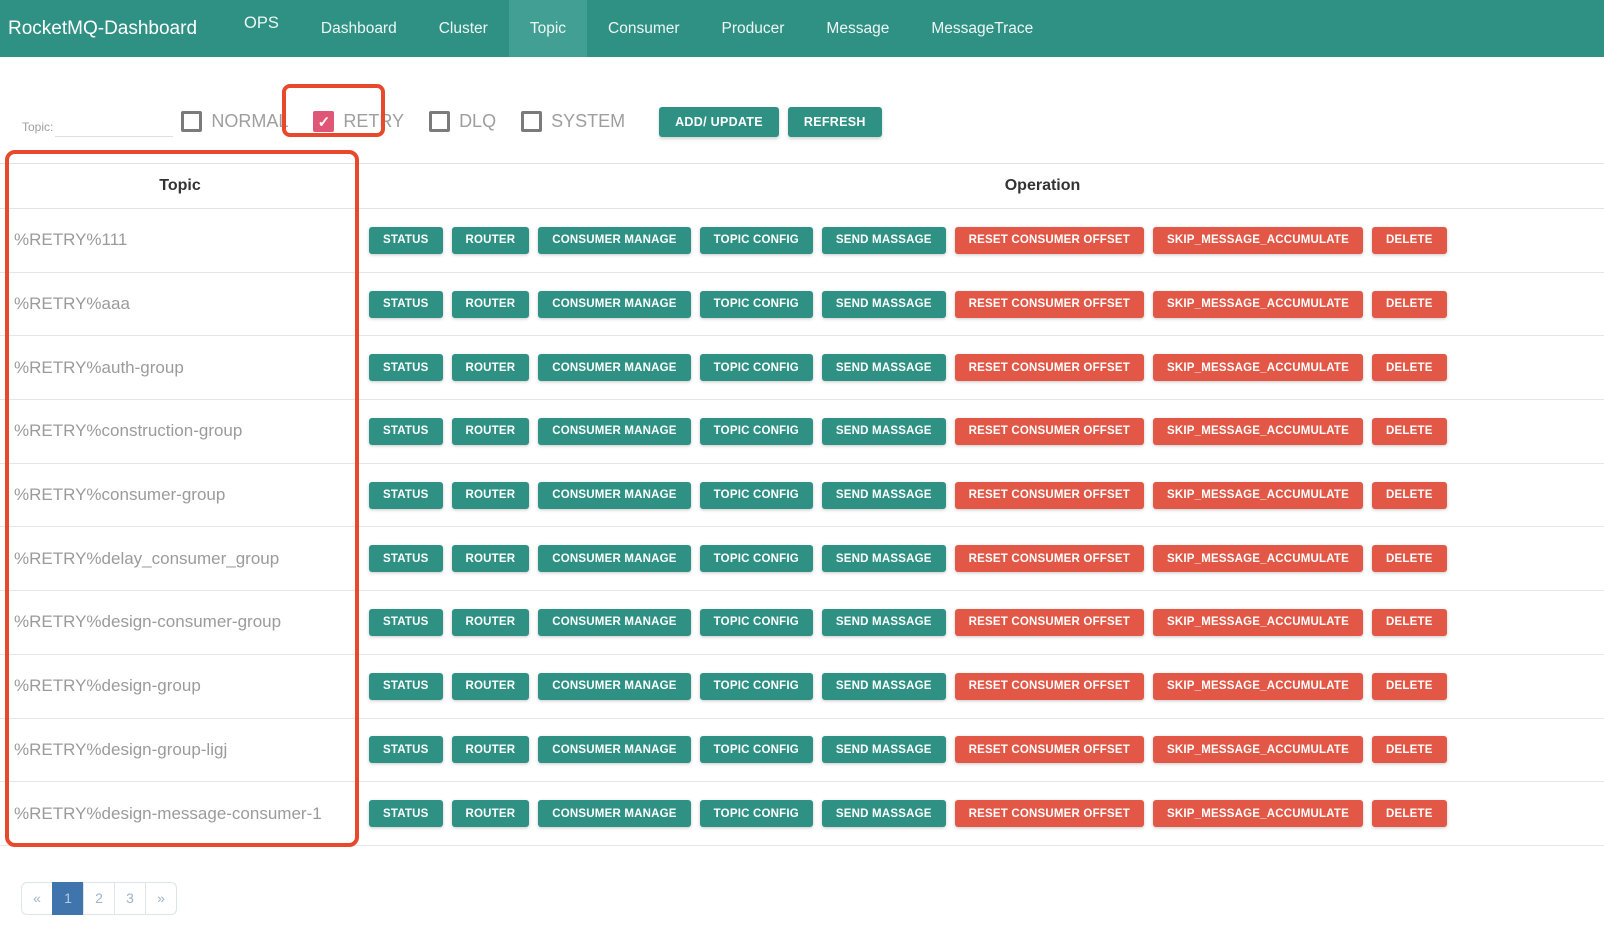  Describe the element at coordinates (753, 28) in the screenshot. I see `nav-item-producer: Producer` at that location.